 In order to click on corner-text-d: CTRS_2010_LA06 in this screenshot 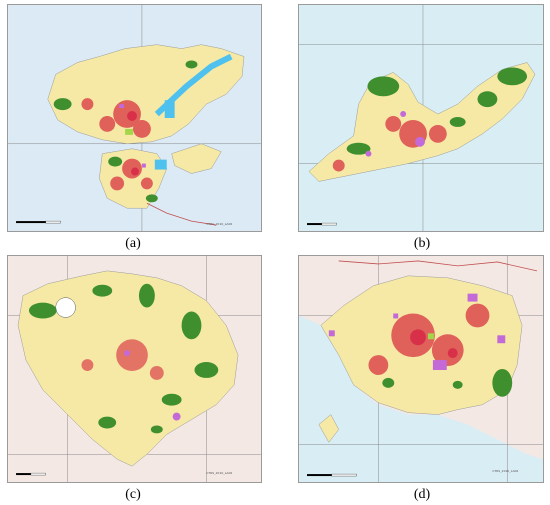, I will do `click(505, 471)`.